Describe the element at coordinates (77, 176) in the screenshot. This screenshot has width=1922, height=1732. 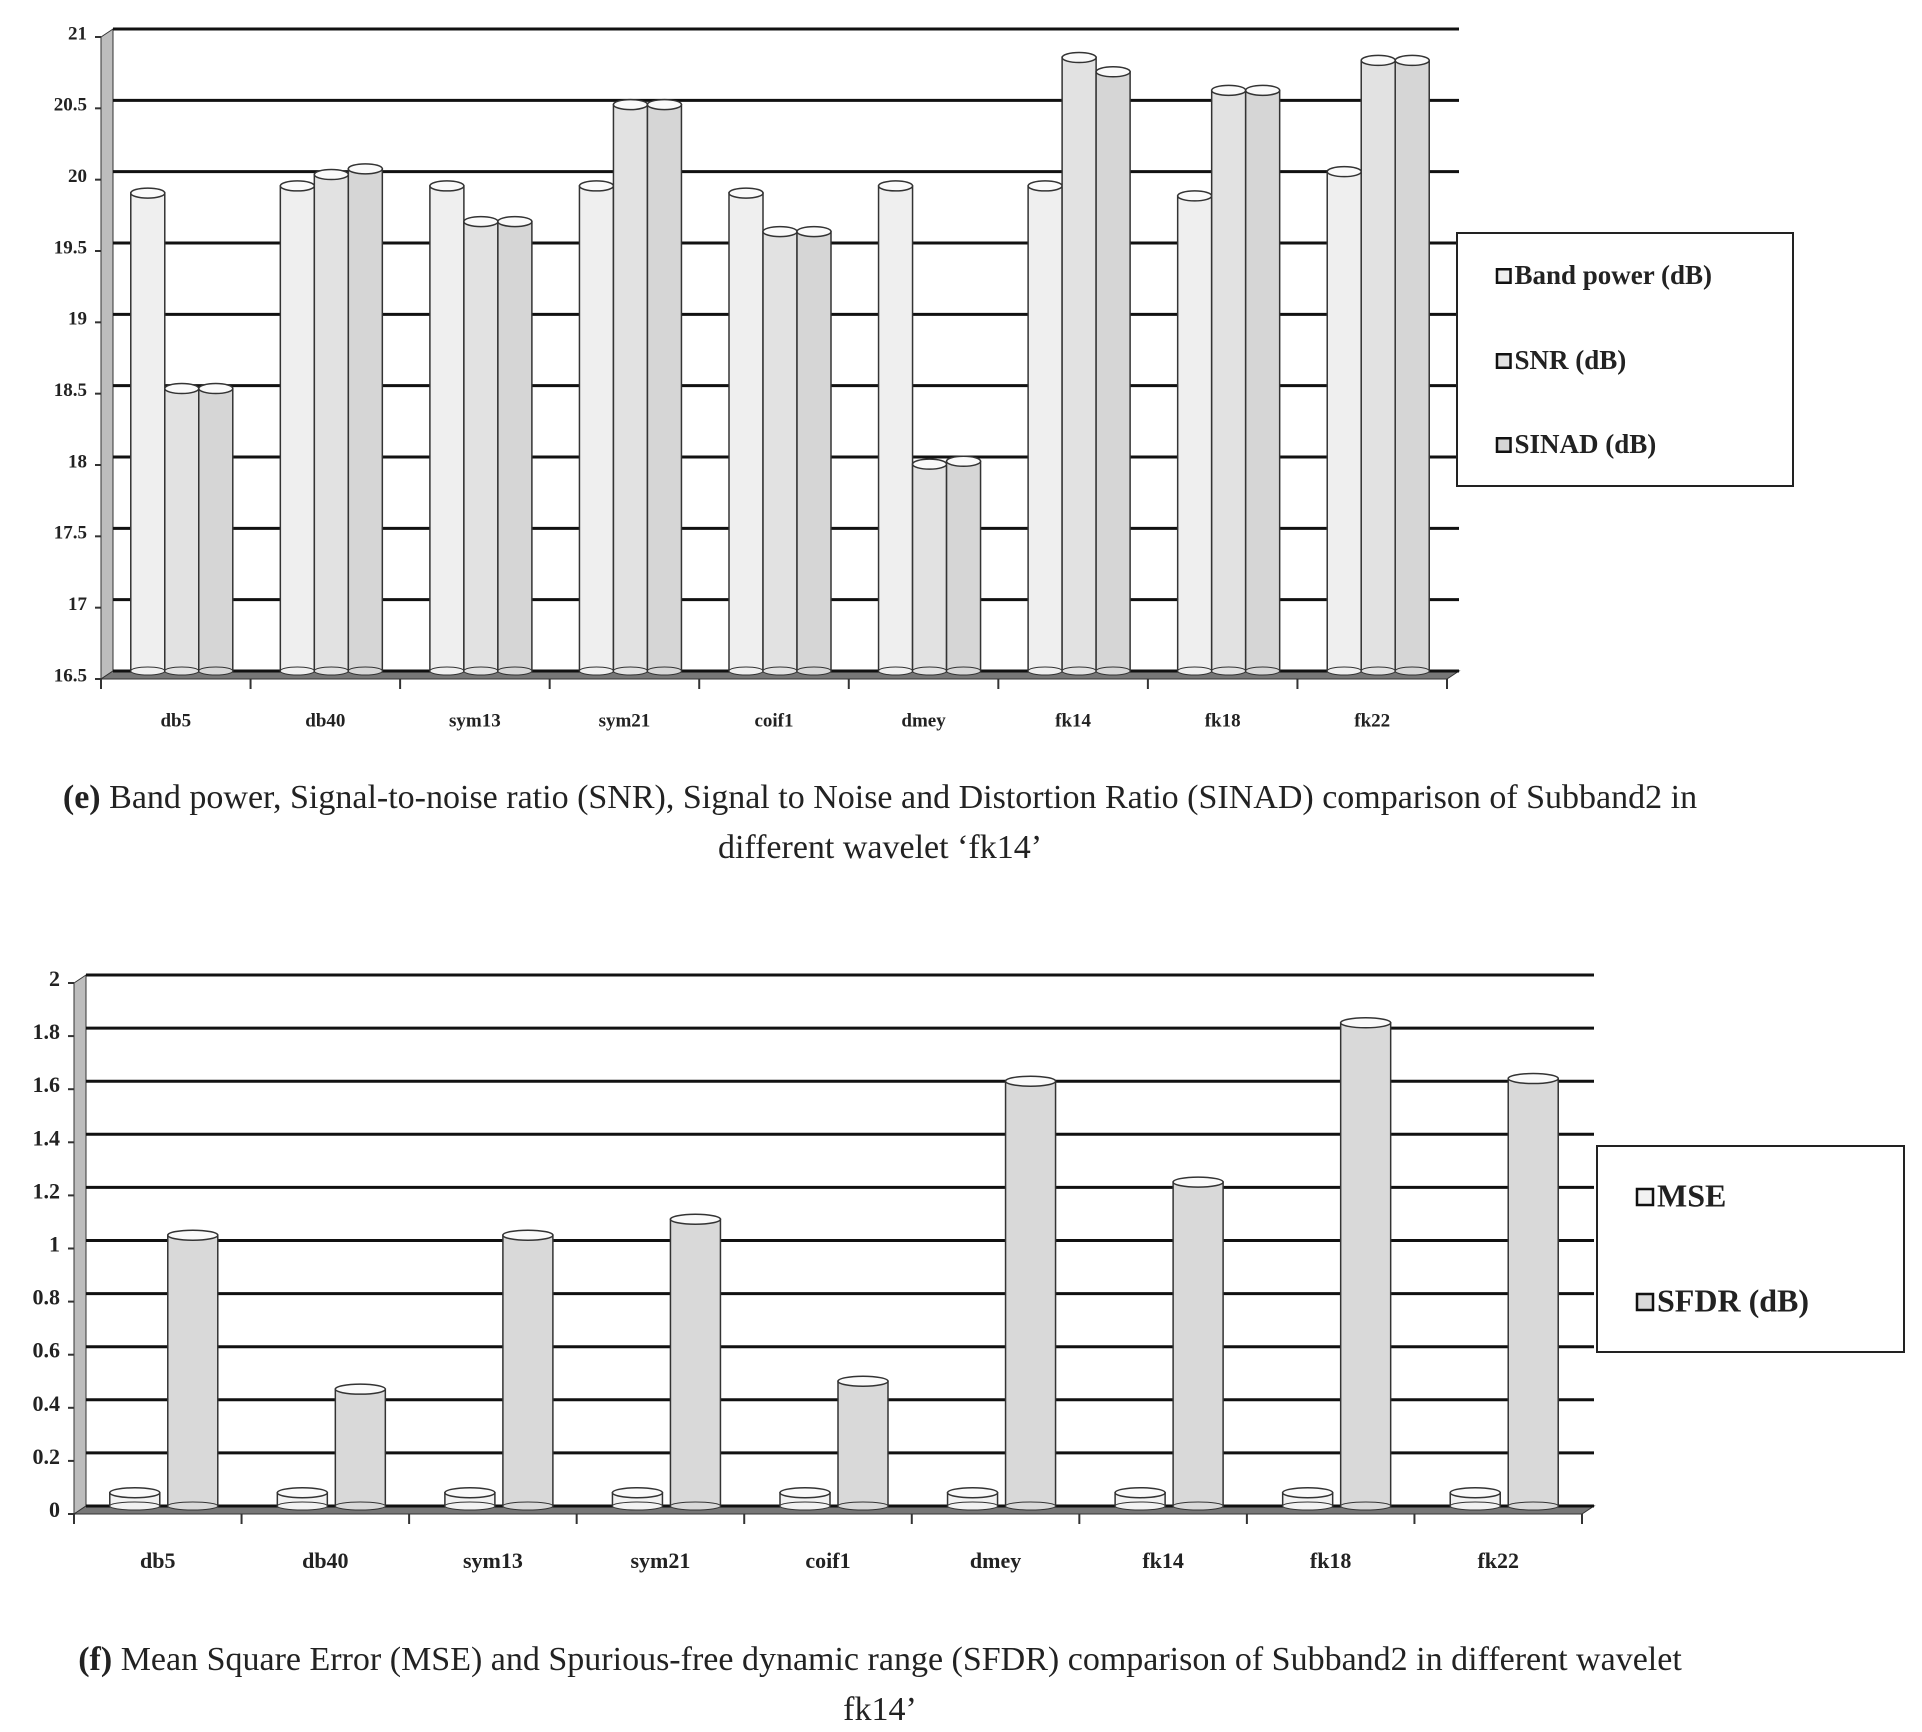
I see `y-tick-label: 20` at that location.